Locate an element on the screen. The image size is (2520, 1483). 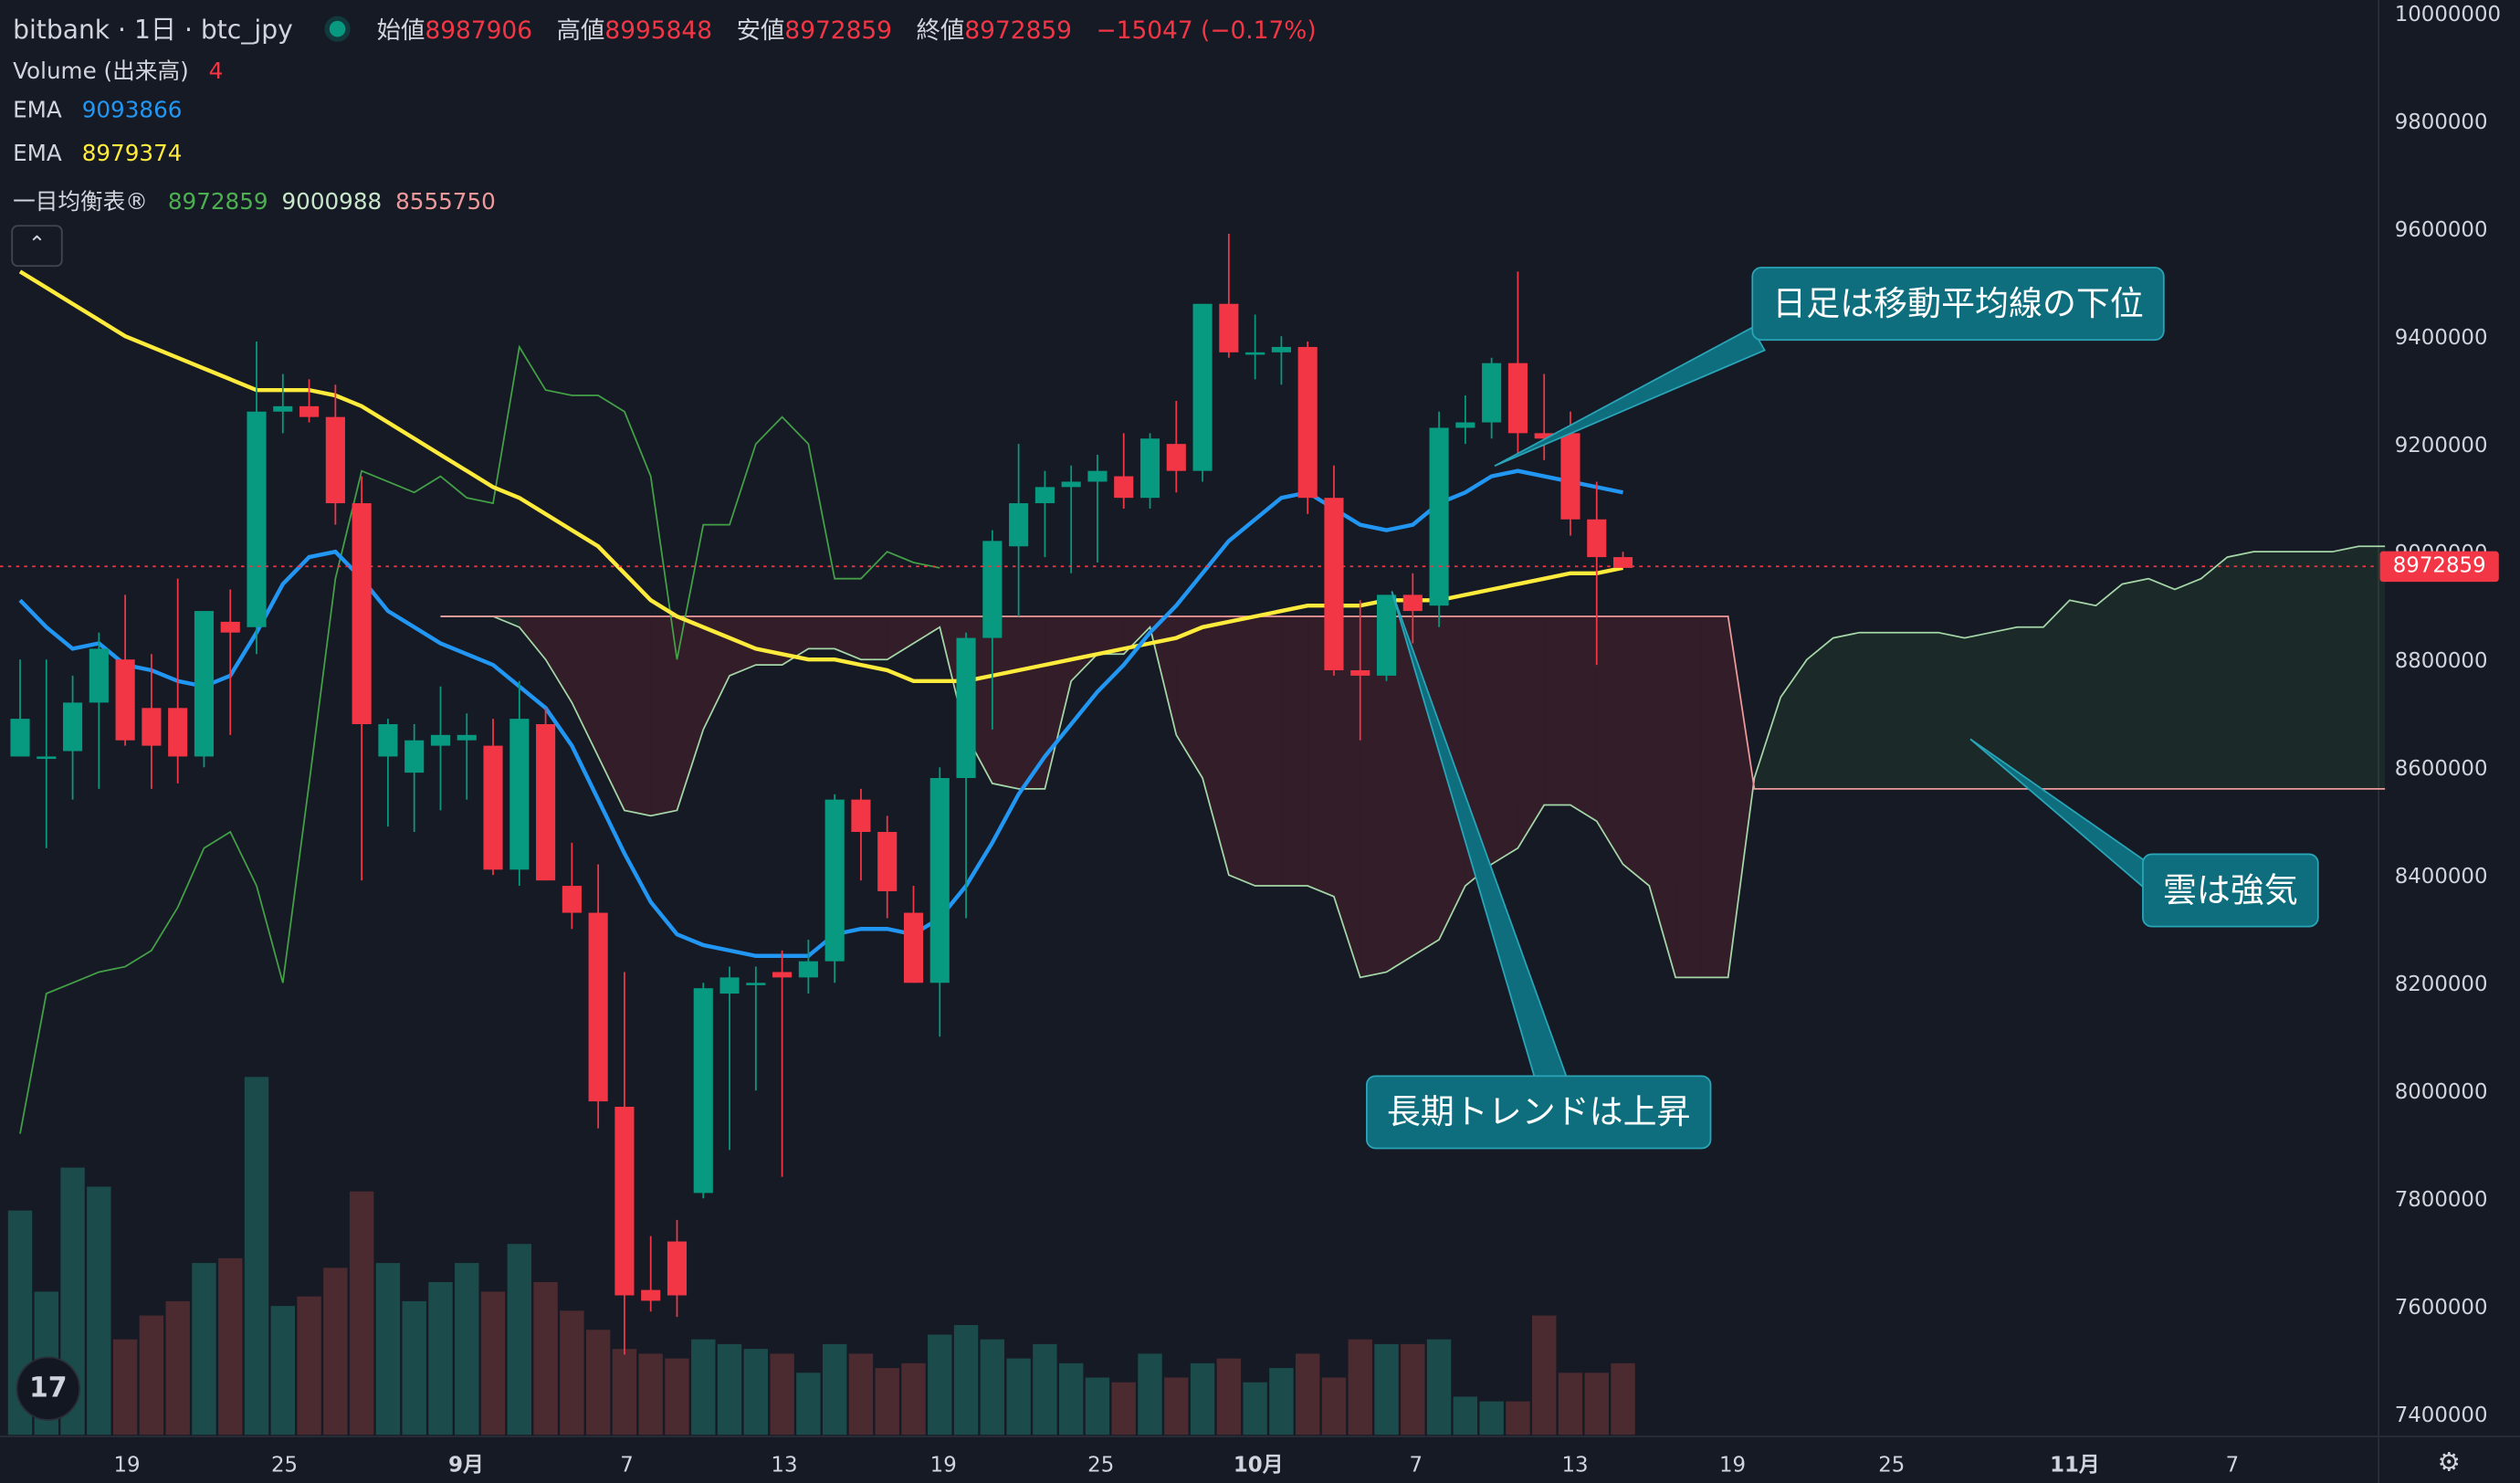
ohlc-open-value: 8987906 is located at coordinates (479, 31).